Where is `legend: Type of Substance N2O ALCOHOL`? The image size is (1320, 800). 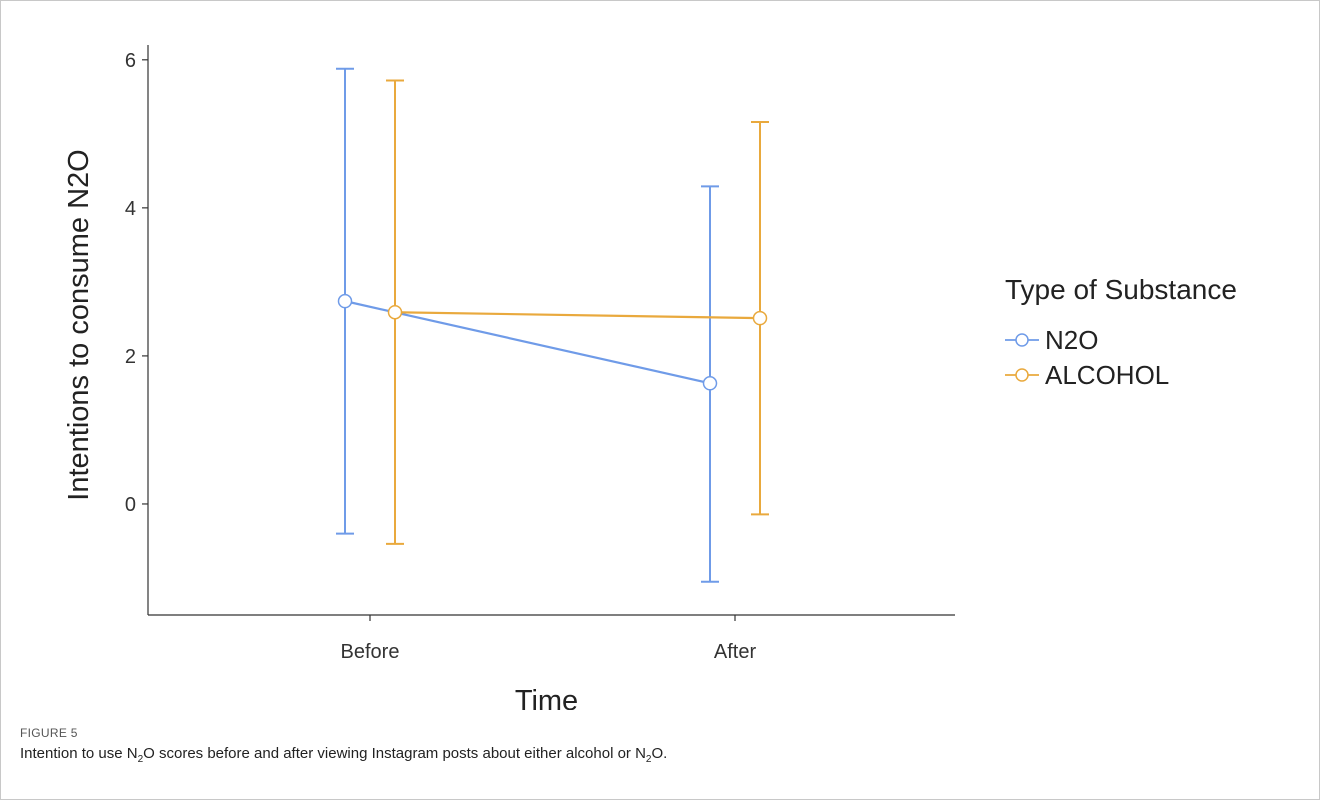 legend: Type of Substance N2O ALCOHOL is located at coordinates (1121, 332).